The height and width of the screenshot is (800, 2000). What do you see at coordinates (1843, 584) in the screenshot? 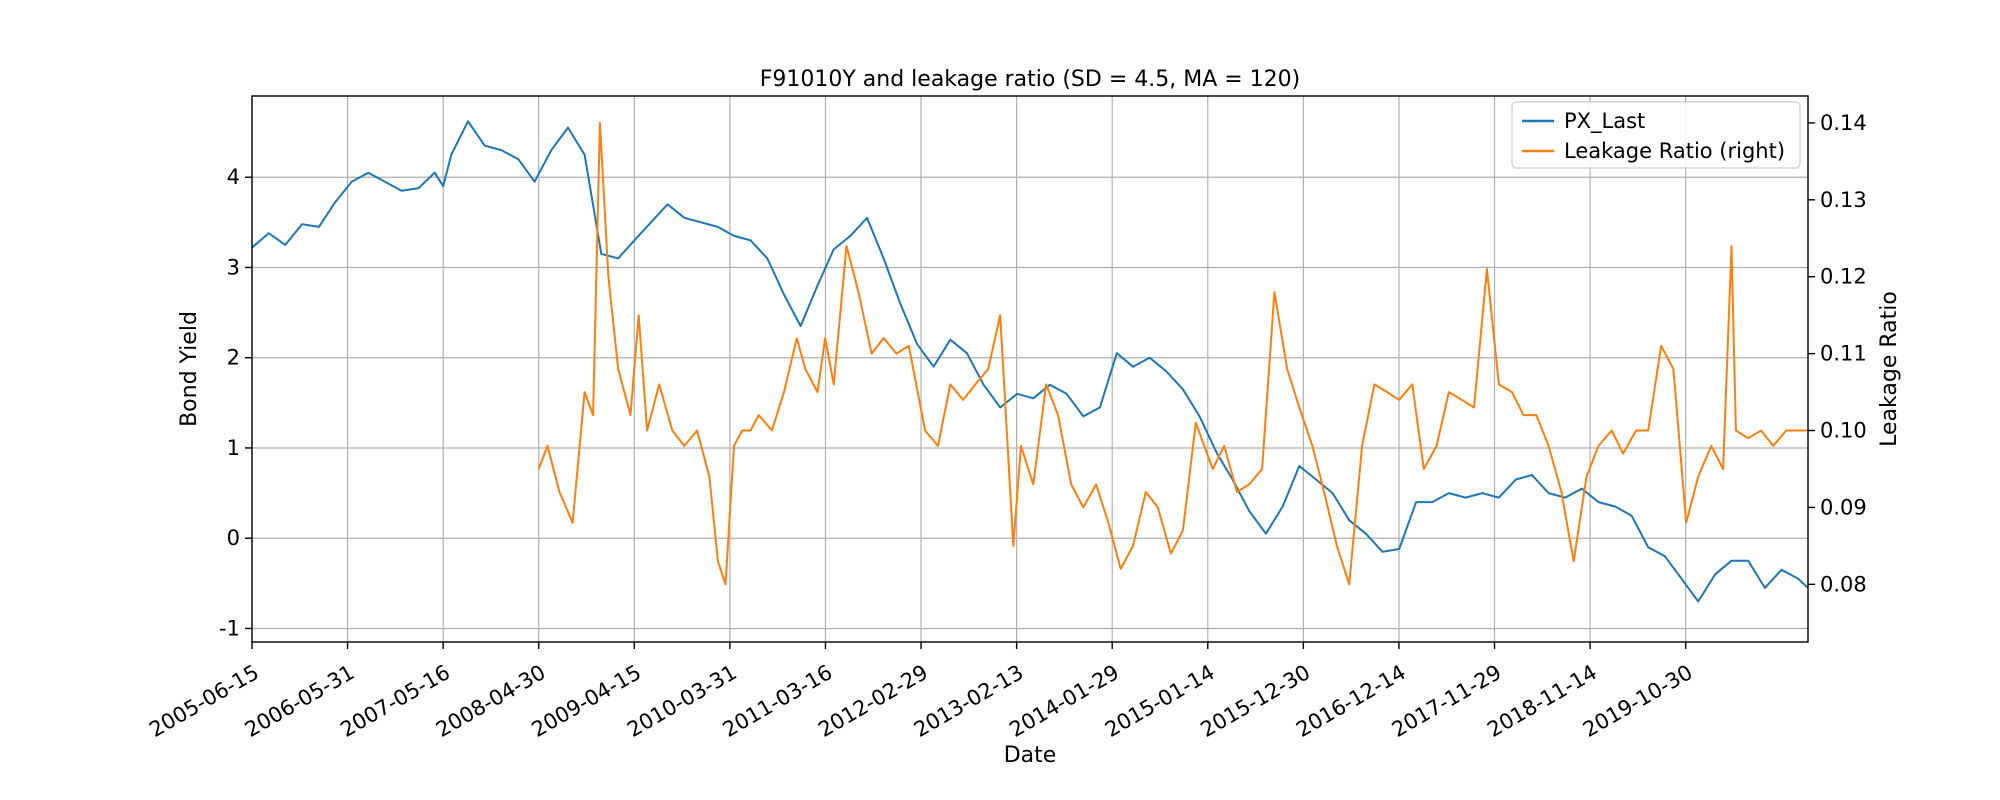
I see `y2-tick-label: 0.08` at bounding box center [1843, 584].